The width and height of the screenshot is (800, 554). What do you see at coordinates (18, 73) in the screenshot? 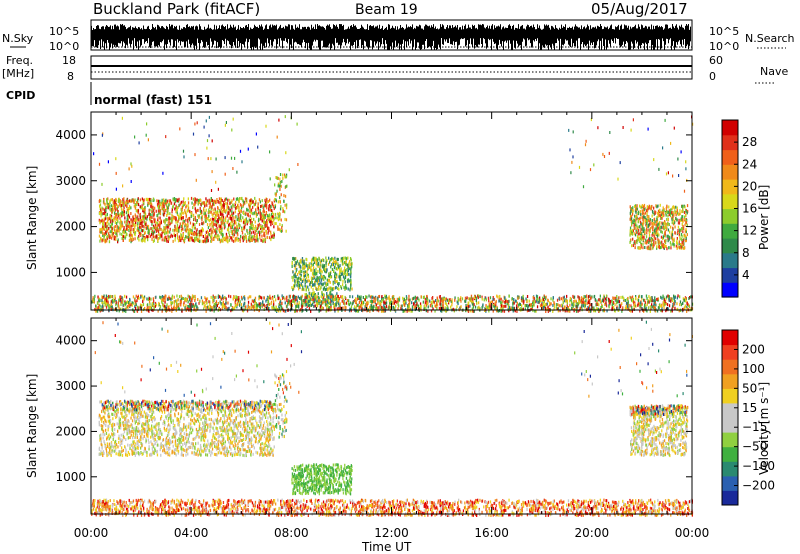
I see `freq-unit-label: [MHz]` at bounding box center [18, 73].